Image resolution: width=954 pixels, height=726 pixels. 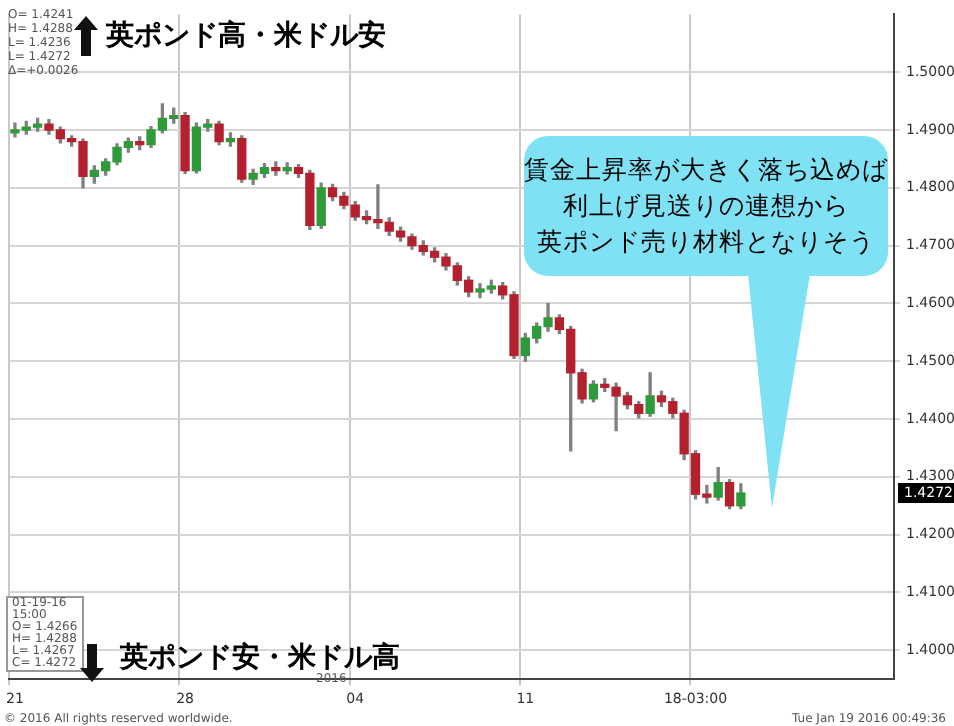 What do you see at coordinates (706, 242) in the screenshot?
I see `annotation: 英ポンド売り材料となりそう` at bounding box center [706, 242].